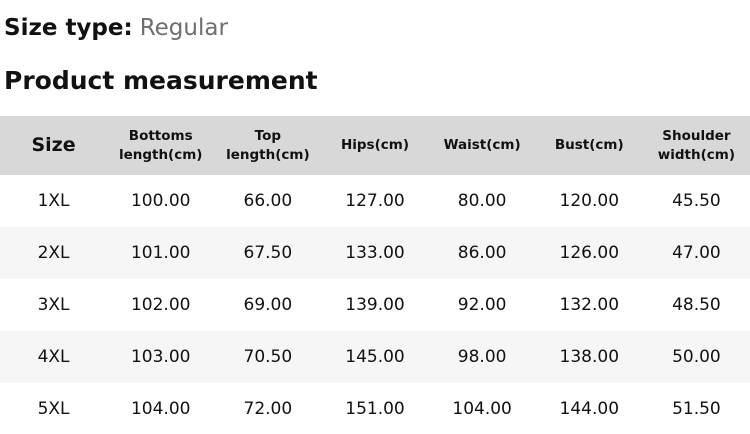  What do you see at coordinates (589, 409) in the screenshot?
I see `measurement-cell: 144.00` at bounding box center [589, 409].